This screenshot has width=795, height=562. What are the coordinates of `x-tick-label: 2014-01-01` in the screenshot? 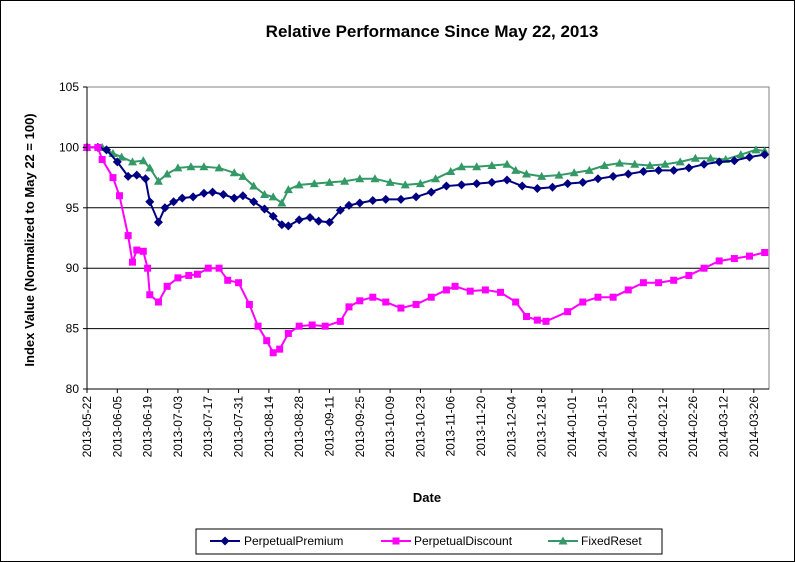 It's located at (572, 427).